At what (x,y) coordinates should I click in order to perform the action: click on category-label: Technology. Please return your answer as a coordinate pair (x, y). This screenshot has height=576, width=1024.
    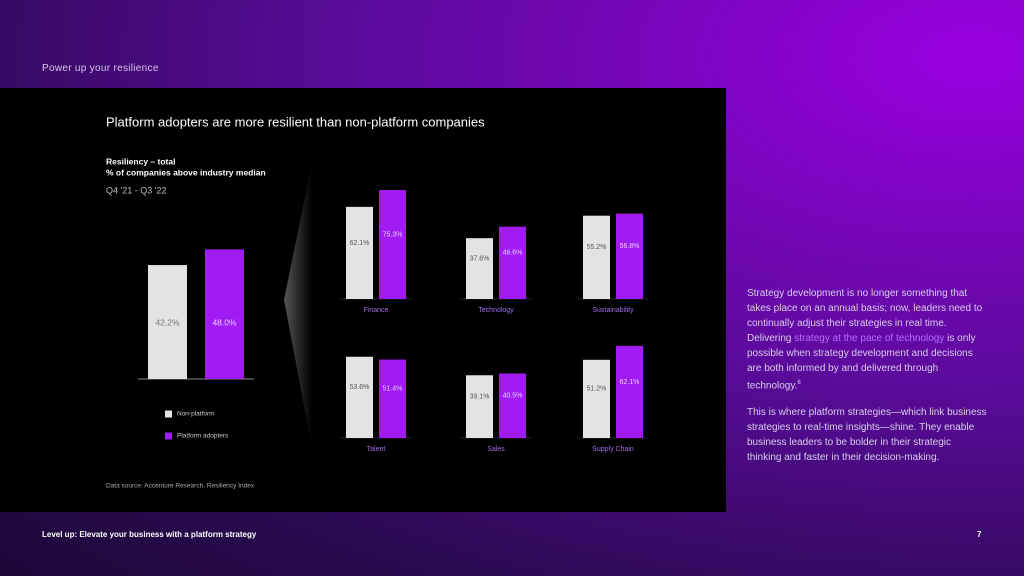
    Looking at the image, I should click on (496, 310).